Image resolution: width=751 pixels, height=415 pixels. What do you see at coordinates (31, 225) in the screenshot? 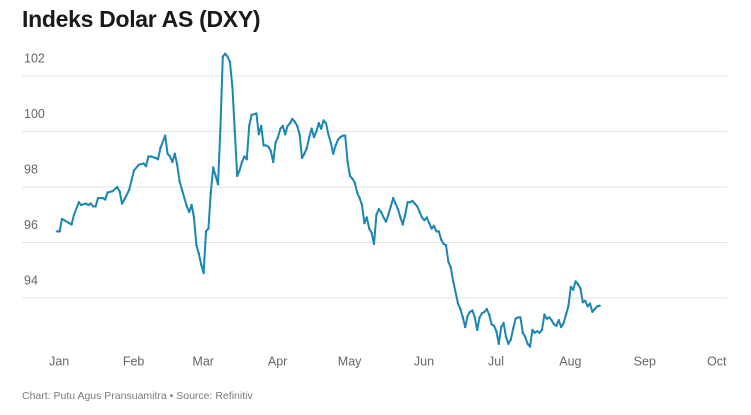
I see `y-tick-label: 96` at bounding box center [31, 225].